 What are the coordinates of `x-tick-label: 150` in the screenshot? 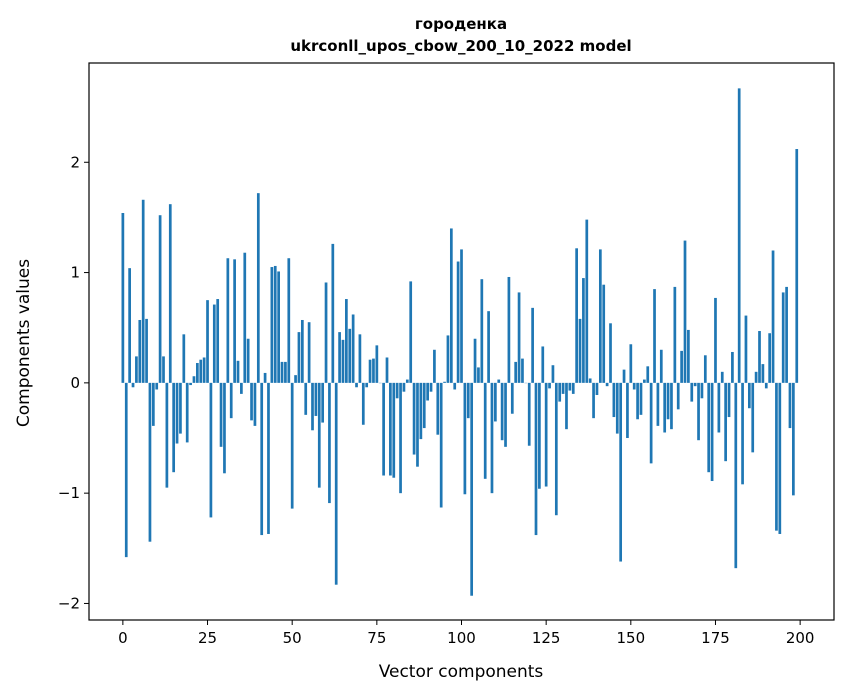 It's located at (630, 638).